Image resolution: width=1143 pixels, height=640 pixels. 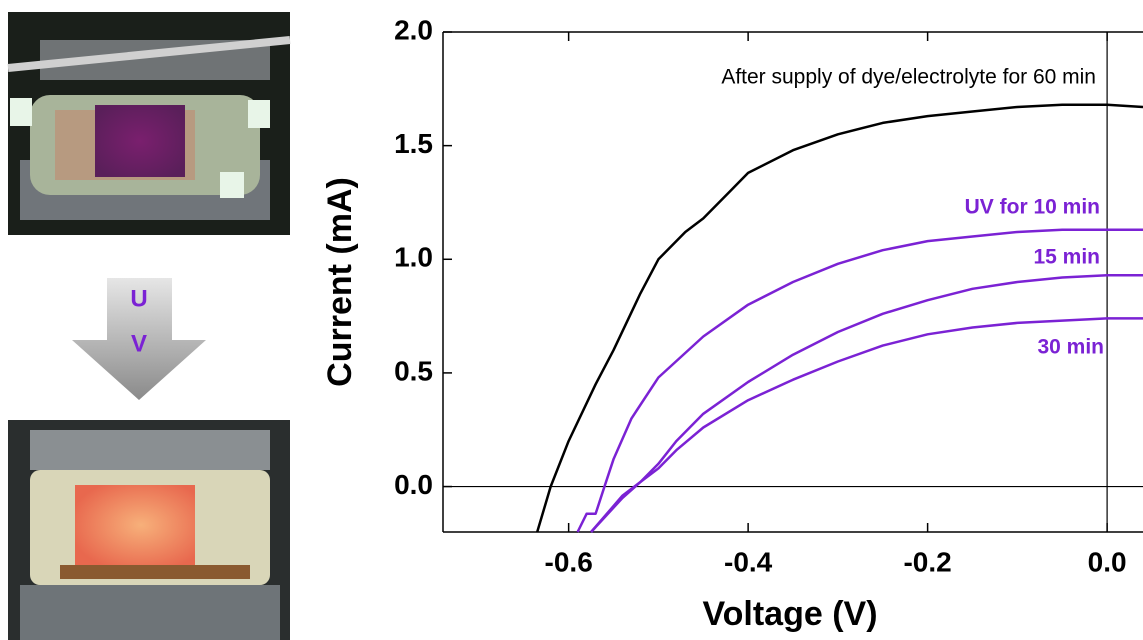 What do you see at coordinates (748, 561) in the screenshot?
I see `x-tick-label: -0.4` at bounding box center [748, 561].